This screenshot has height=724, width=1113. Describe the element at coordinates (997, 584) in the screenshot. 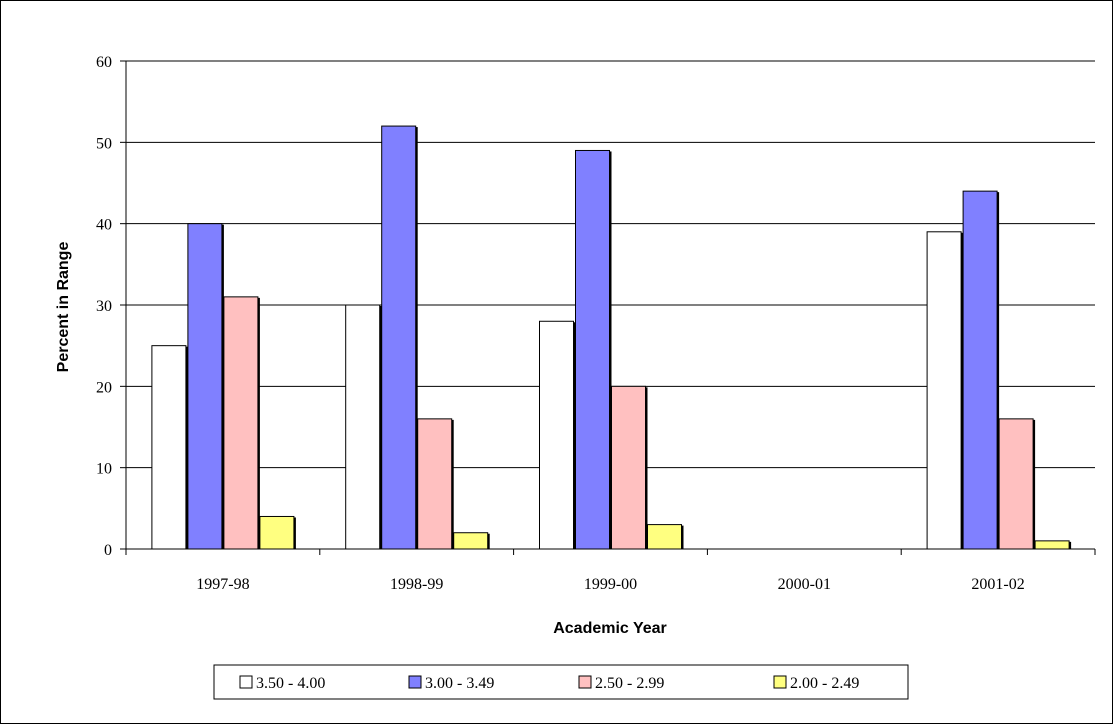

I see `x-tick-label: 2001-02` at that location.